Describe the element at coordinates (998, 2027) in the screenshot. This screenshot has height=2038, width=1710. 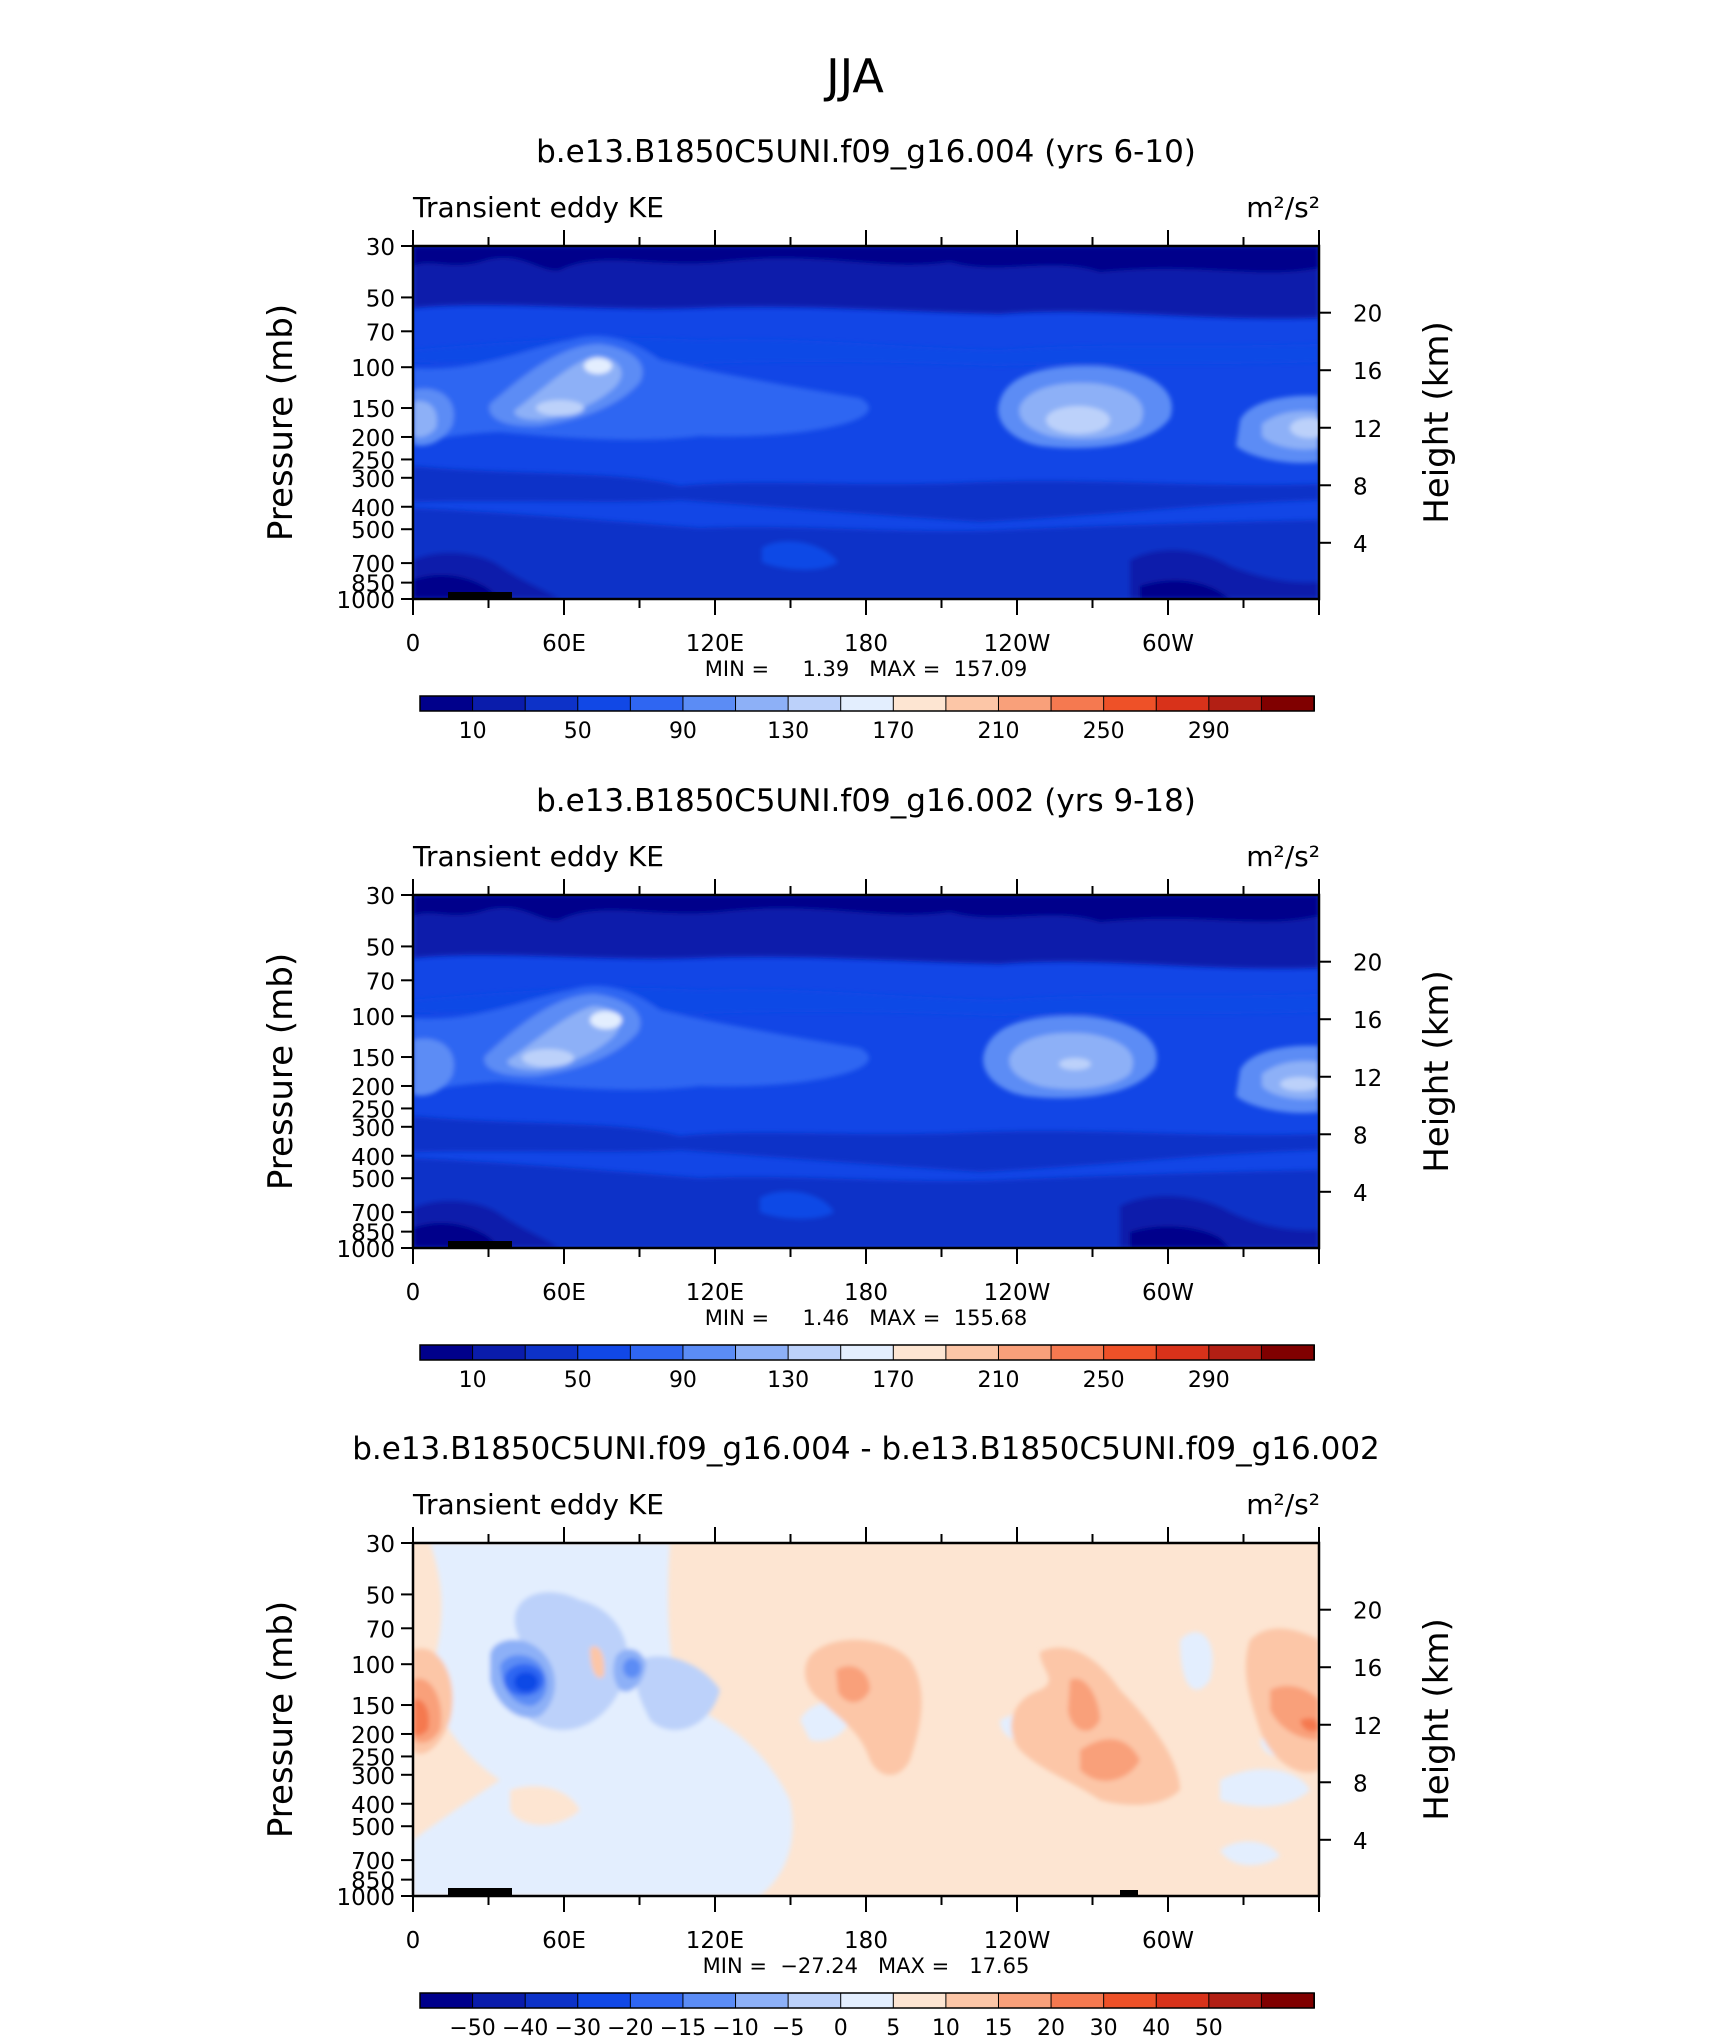
I see `colorbar-label: 15` at that location.